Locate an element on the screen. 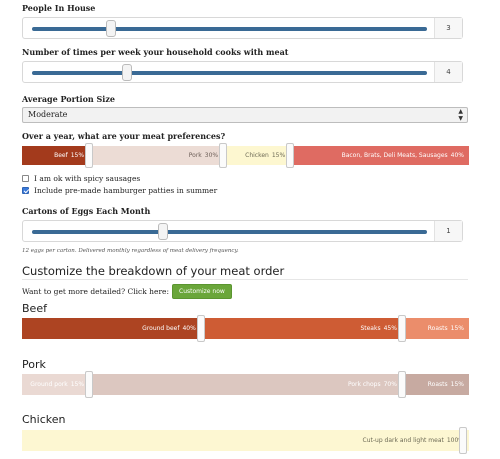 The height and width of the screenshot is (459, 500). segment-label: Ground beef is located at coordinates (161, 328).